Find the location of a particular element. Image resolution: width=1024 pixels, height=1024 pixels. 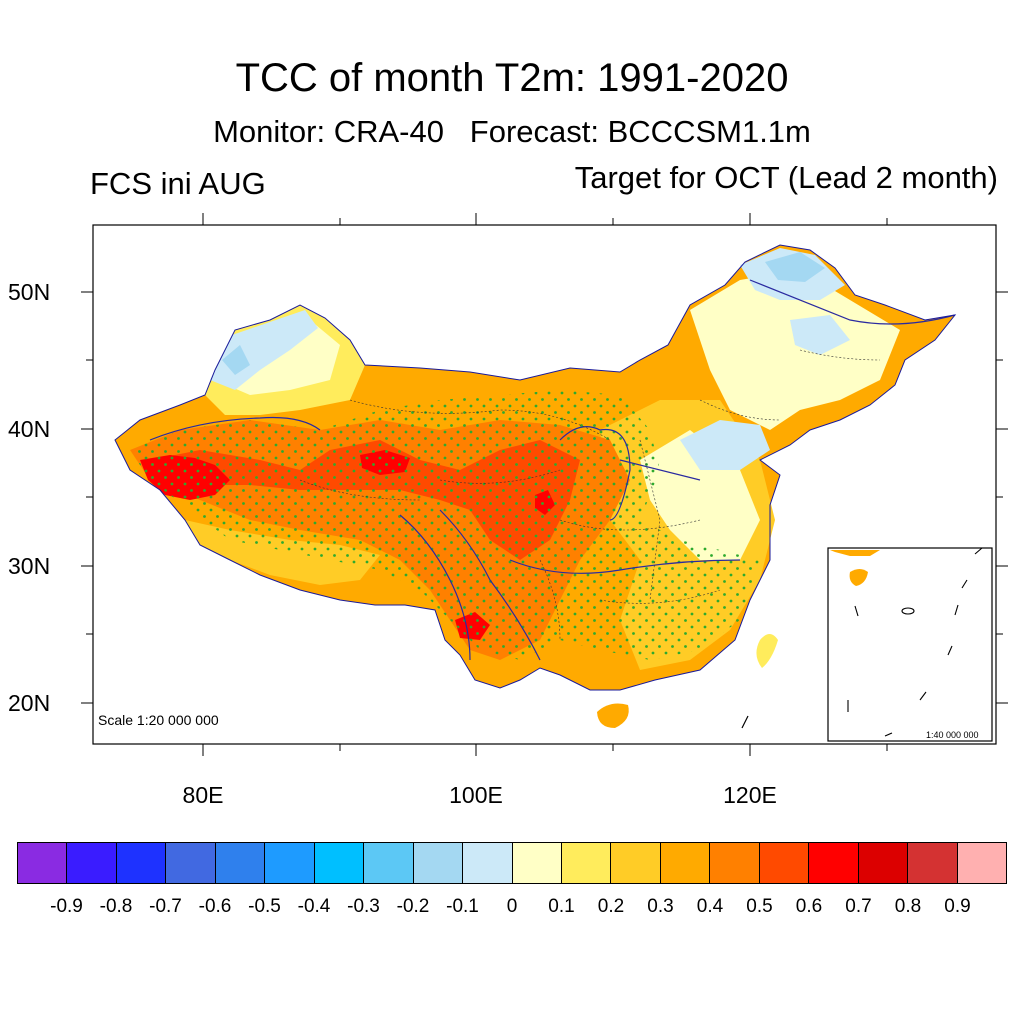

colorbar-label: 0.7 is located at coordinates (858, 906).